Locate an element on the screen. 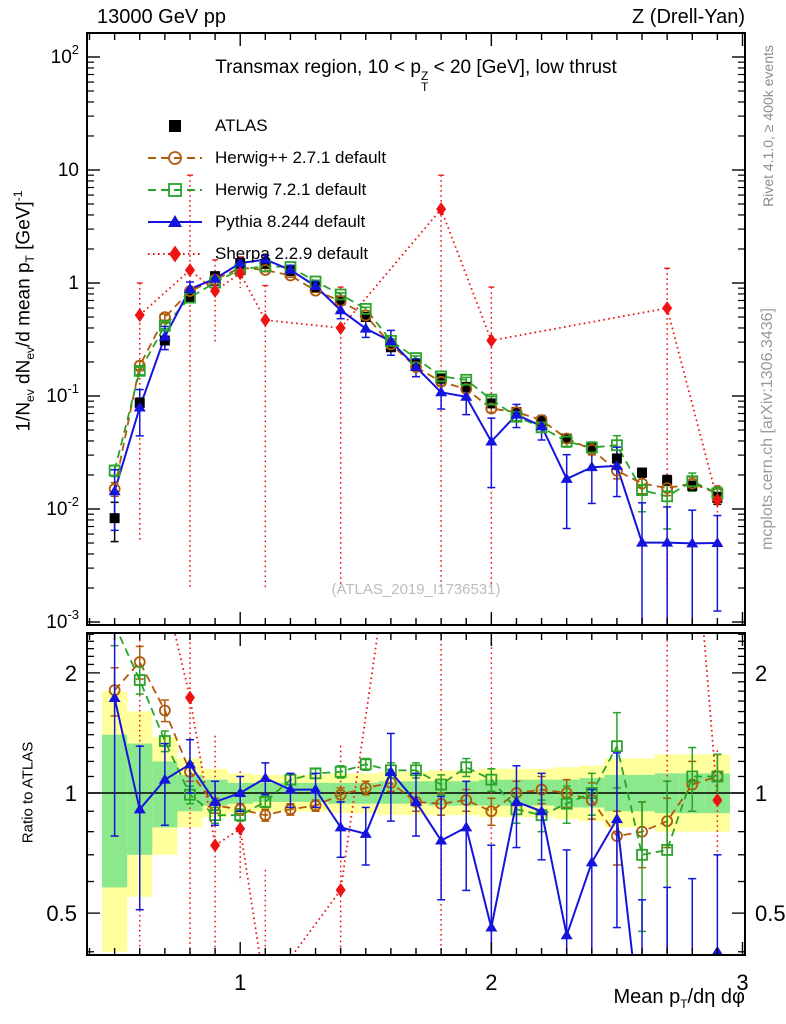  ratio-y-tick-label-right: 1 is located at coordinates (761, 793).